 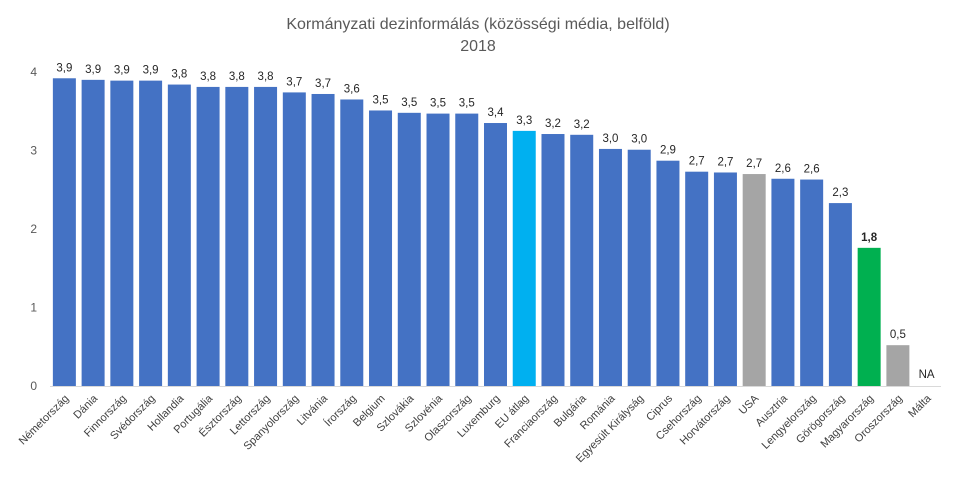 What do you see at coordinates (920, 406) in the screenshot?
I see `category-label: Málta` at bounding box center [920, 406].